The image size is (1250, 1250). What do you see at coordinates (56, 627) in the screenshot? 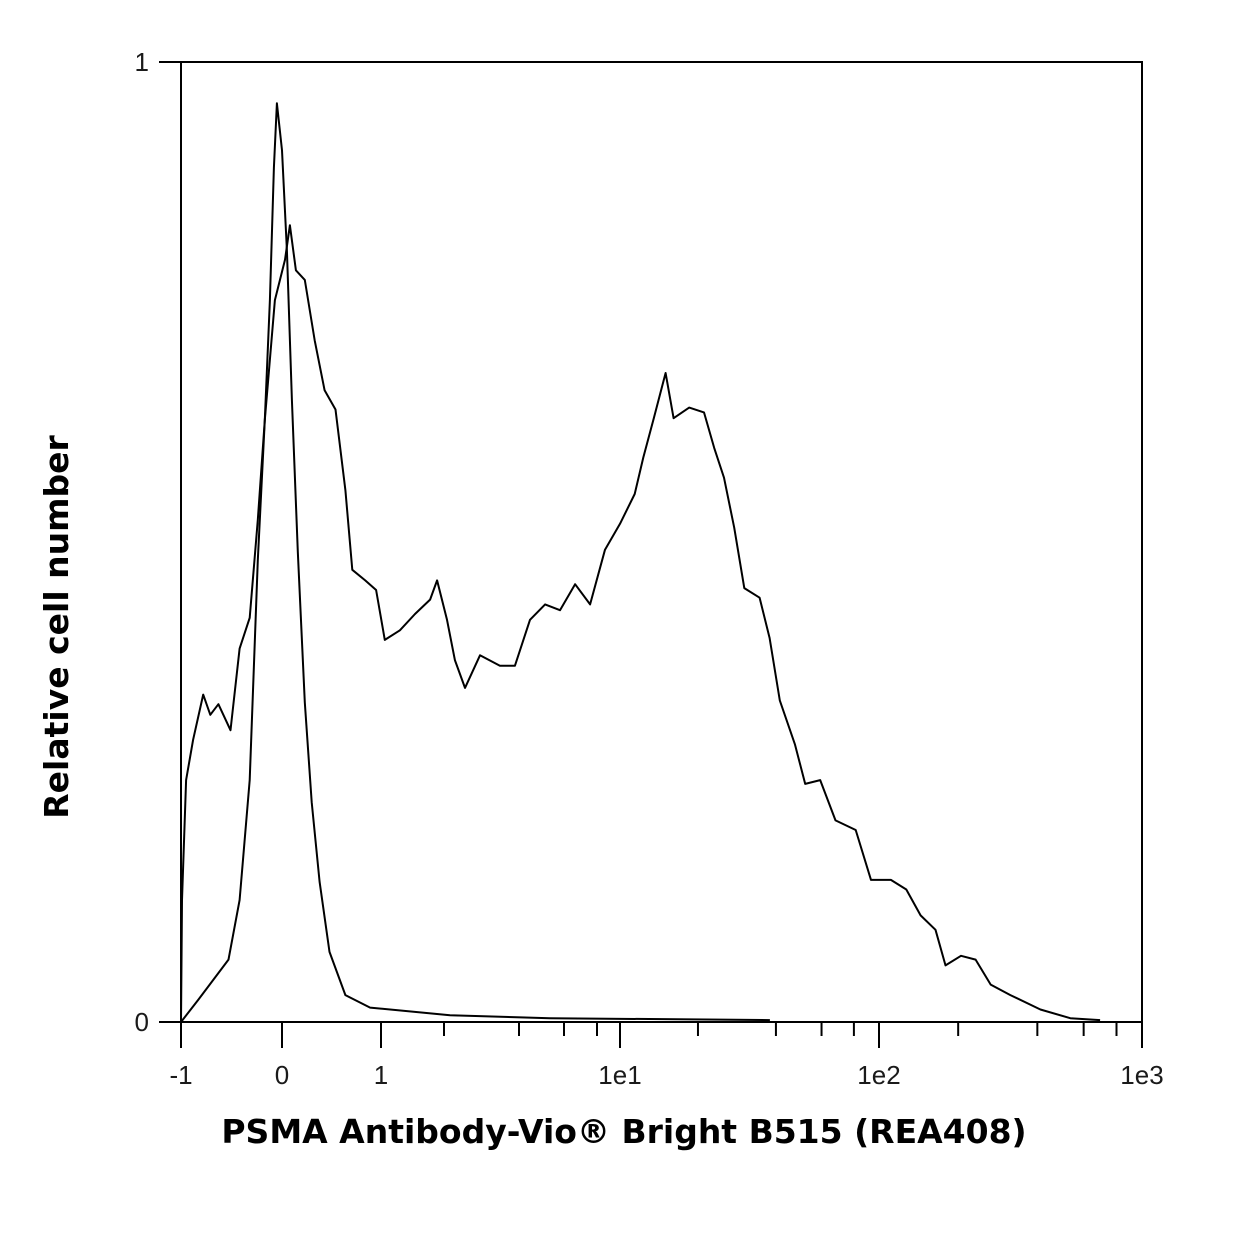
I see `y-axis-title: Relative cell number` at bounding box center [56, 627].